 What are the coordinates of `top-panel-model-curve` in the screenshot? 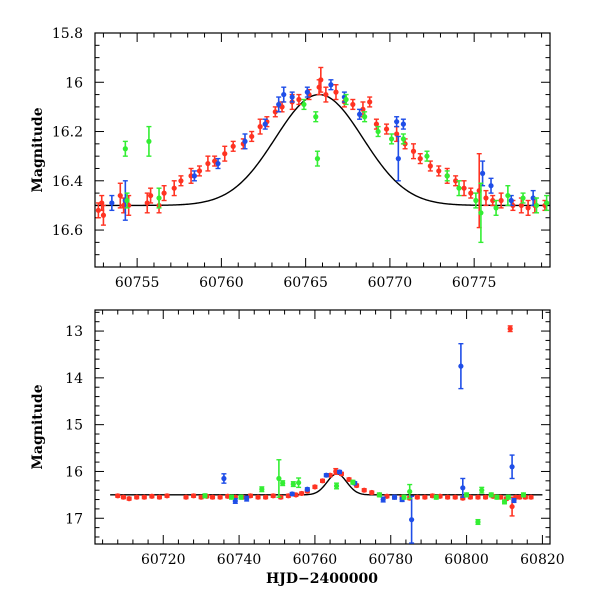 It's located at (322, 150).